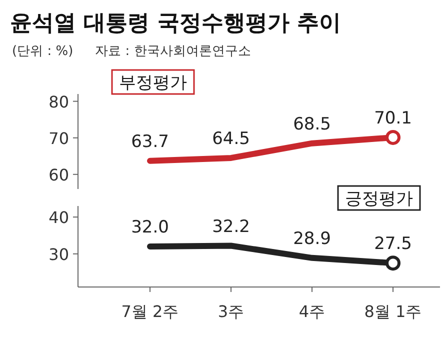  What do you see at coordinates (150, 142) in the screenshot?
I see `data-label: 63.7` at bounding box center [150, 142].